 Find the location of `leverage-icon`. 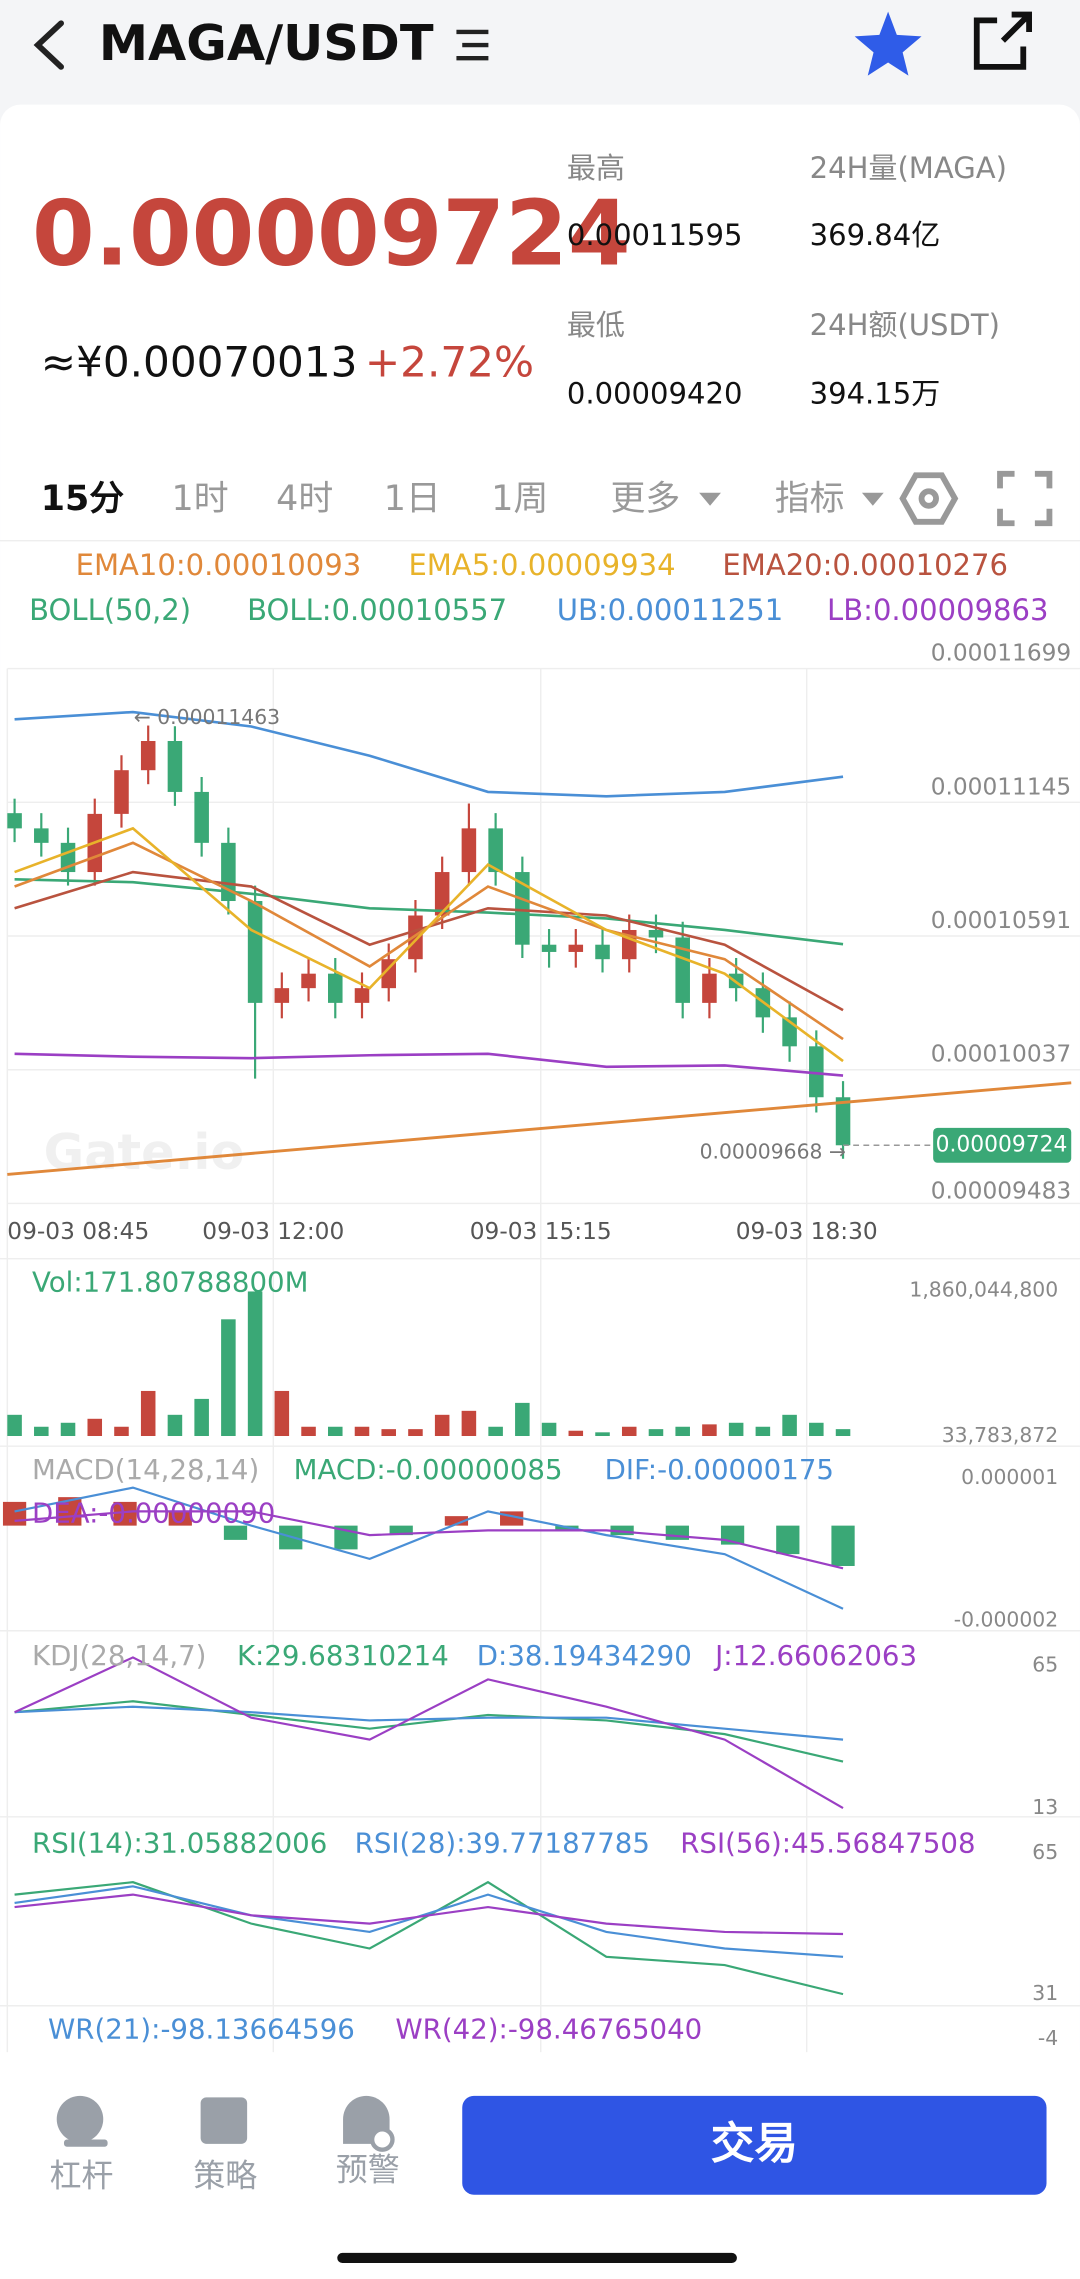

leverage-icon is located at coordinates (82, 2121).